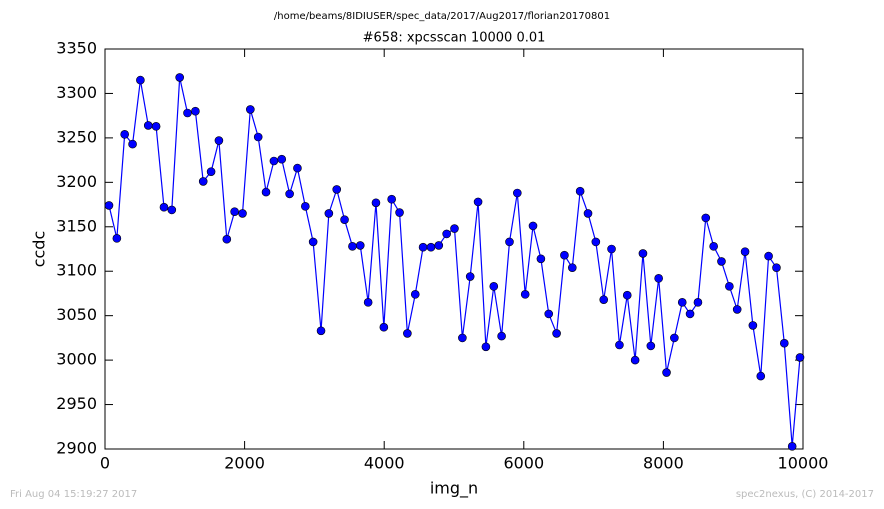  What do you see at coordinates (76, 403) in the screenshot?
I see `y-tick-label: 2950` at bounding box center [76, 403].